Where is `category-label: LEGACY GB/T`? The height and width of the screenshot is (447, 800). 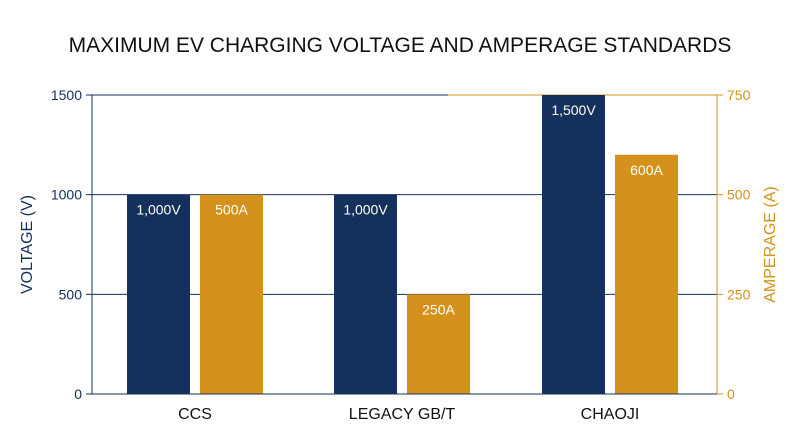
category-label: LEGACY GB/T is located at coordinates (402, 414).